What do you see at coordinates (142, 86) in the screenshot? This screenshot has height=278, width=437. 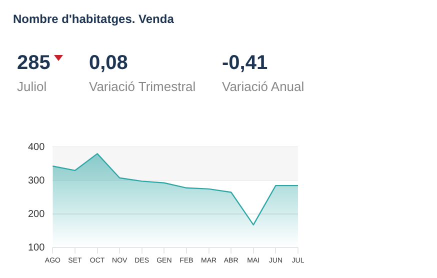 I see `text: Variació Trimestral` at bounding box center [142, 86].